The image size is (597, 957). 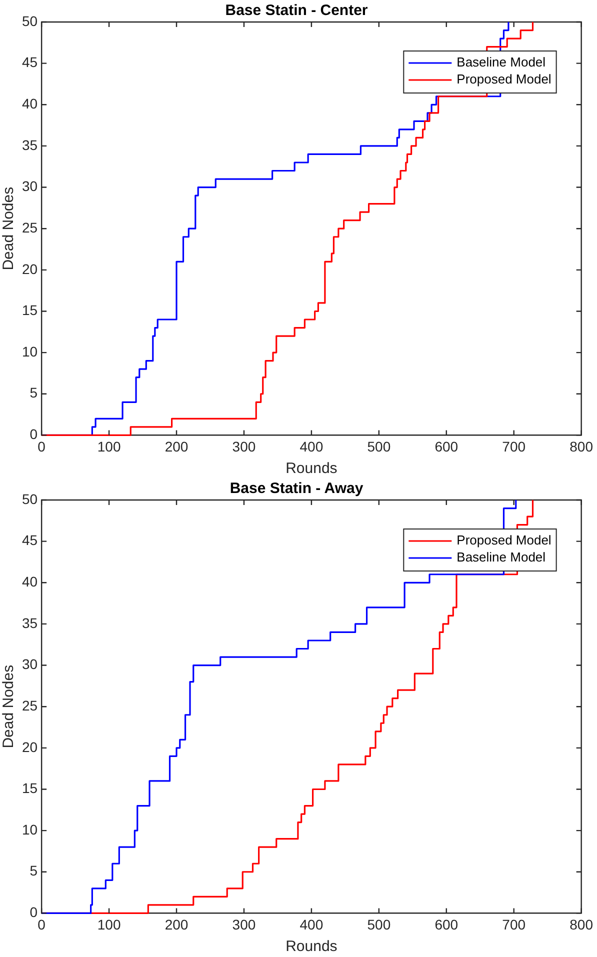 What do you see at coordinates (297, 489) in the screenshot?
I see `chart-title: Base Statin - Away` at bounding box center [297, 489].